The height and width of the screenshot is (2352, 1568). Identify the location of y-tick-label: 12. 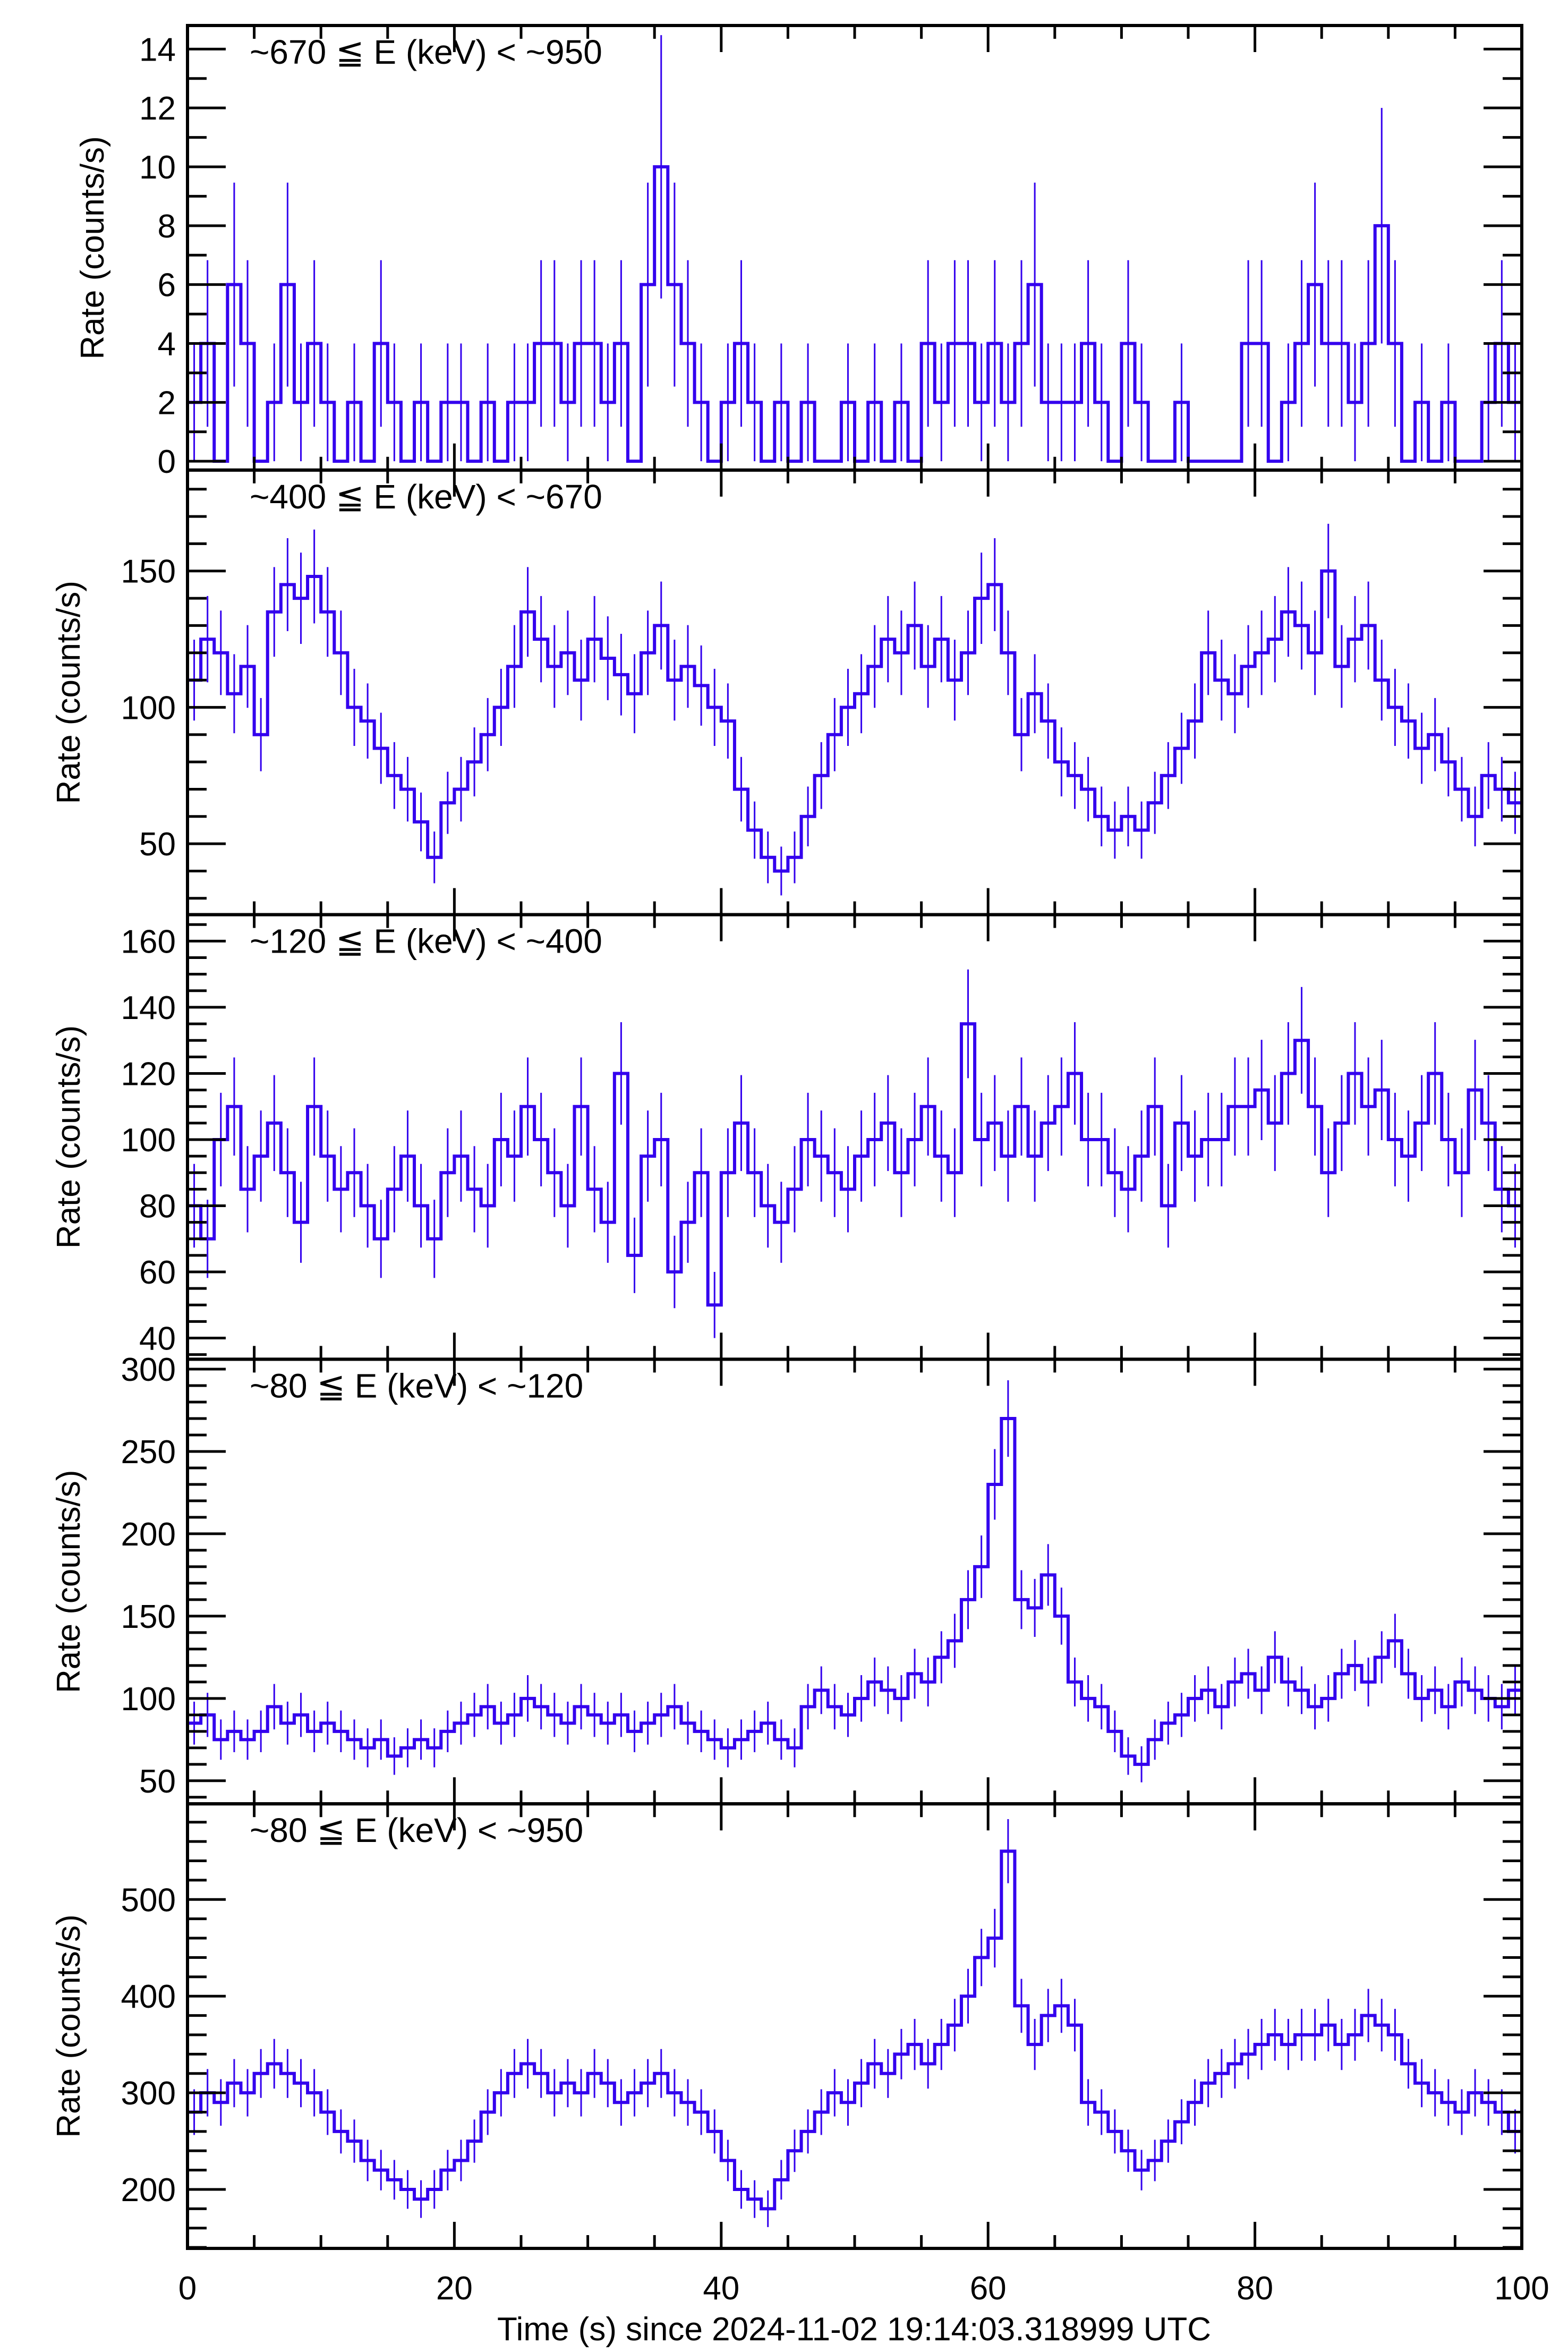
(157, 108).